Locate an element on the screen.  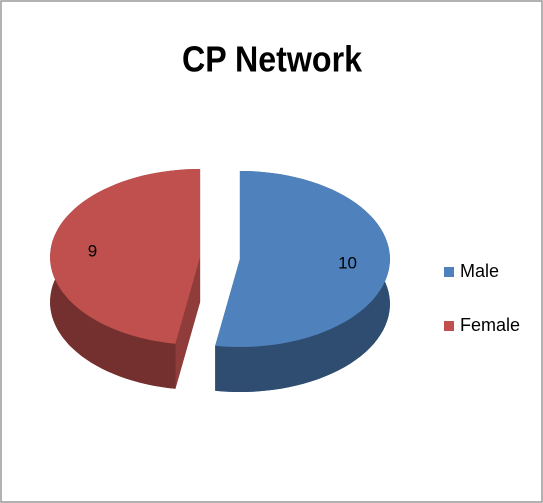
chart-title: CP Network is located at coordinates (272, 59).